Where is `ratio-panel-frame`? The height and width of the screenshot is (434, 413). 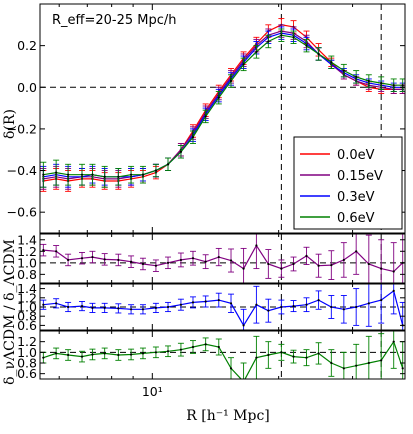
ratio-panel-frame is located at coordinates (222, 355).